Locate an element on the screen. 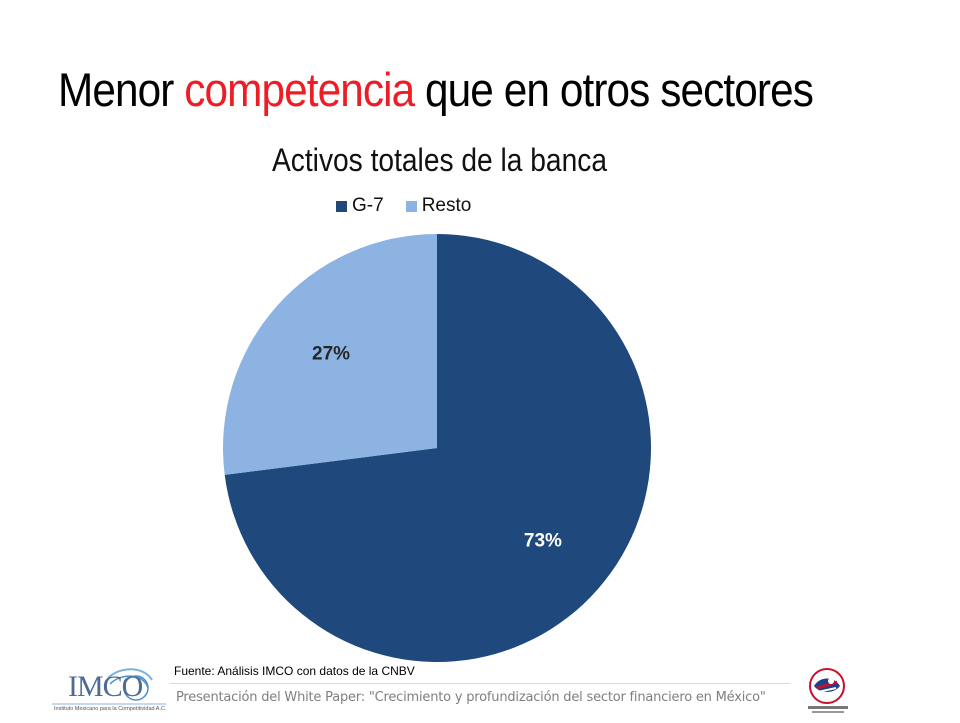 Image resolution: width=960 pixels, height=723 pixels. legend-item-g7: G-7 is located at coordinates (360, 206).